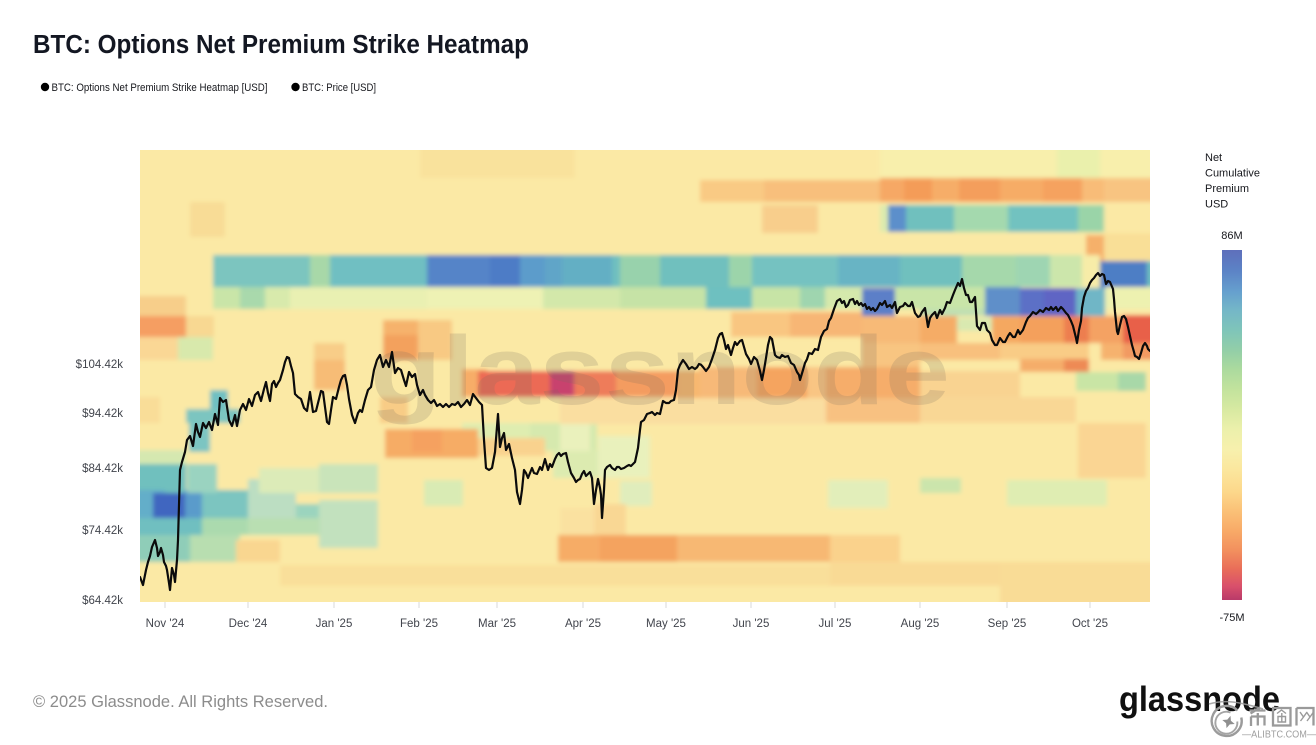 The width and height of the screenshot is (1316, 745). What do you see at coordinates (102, 531) in the screenshot?
I see `svg-text: $74.42k` at bounding box center [102, 531].